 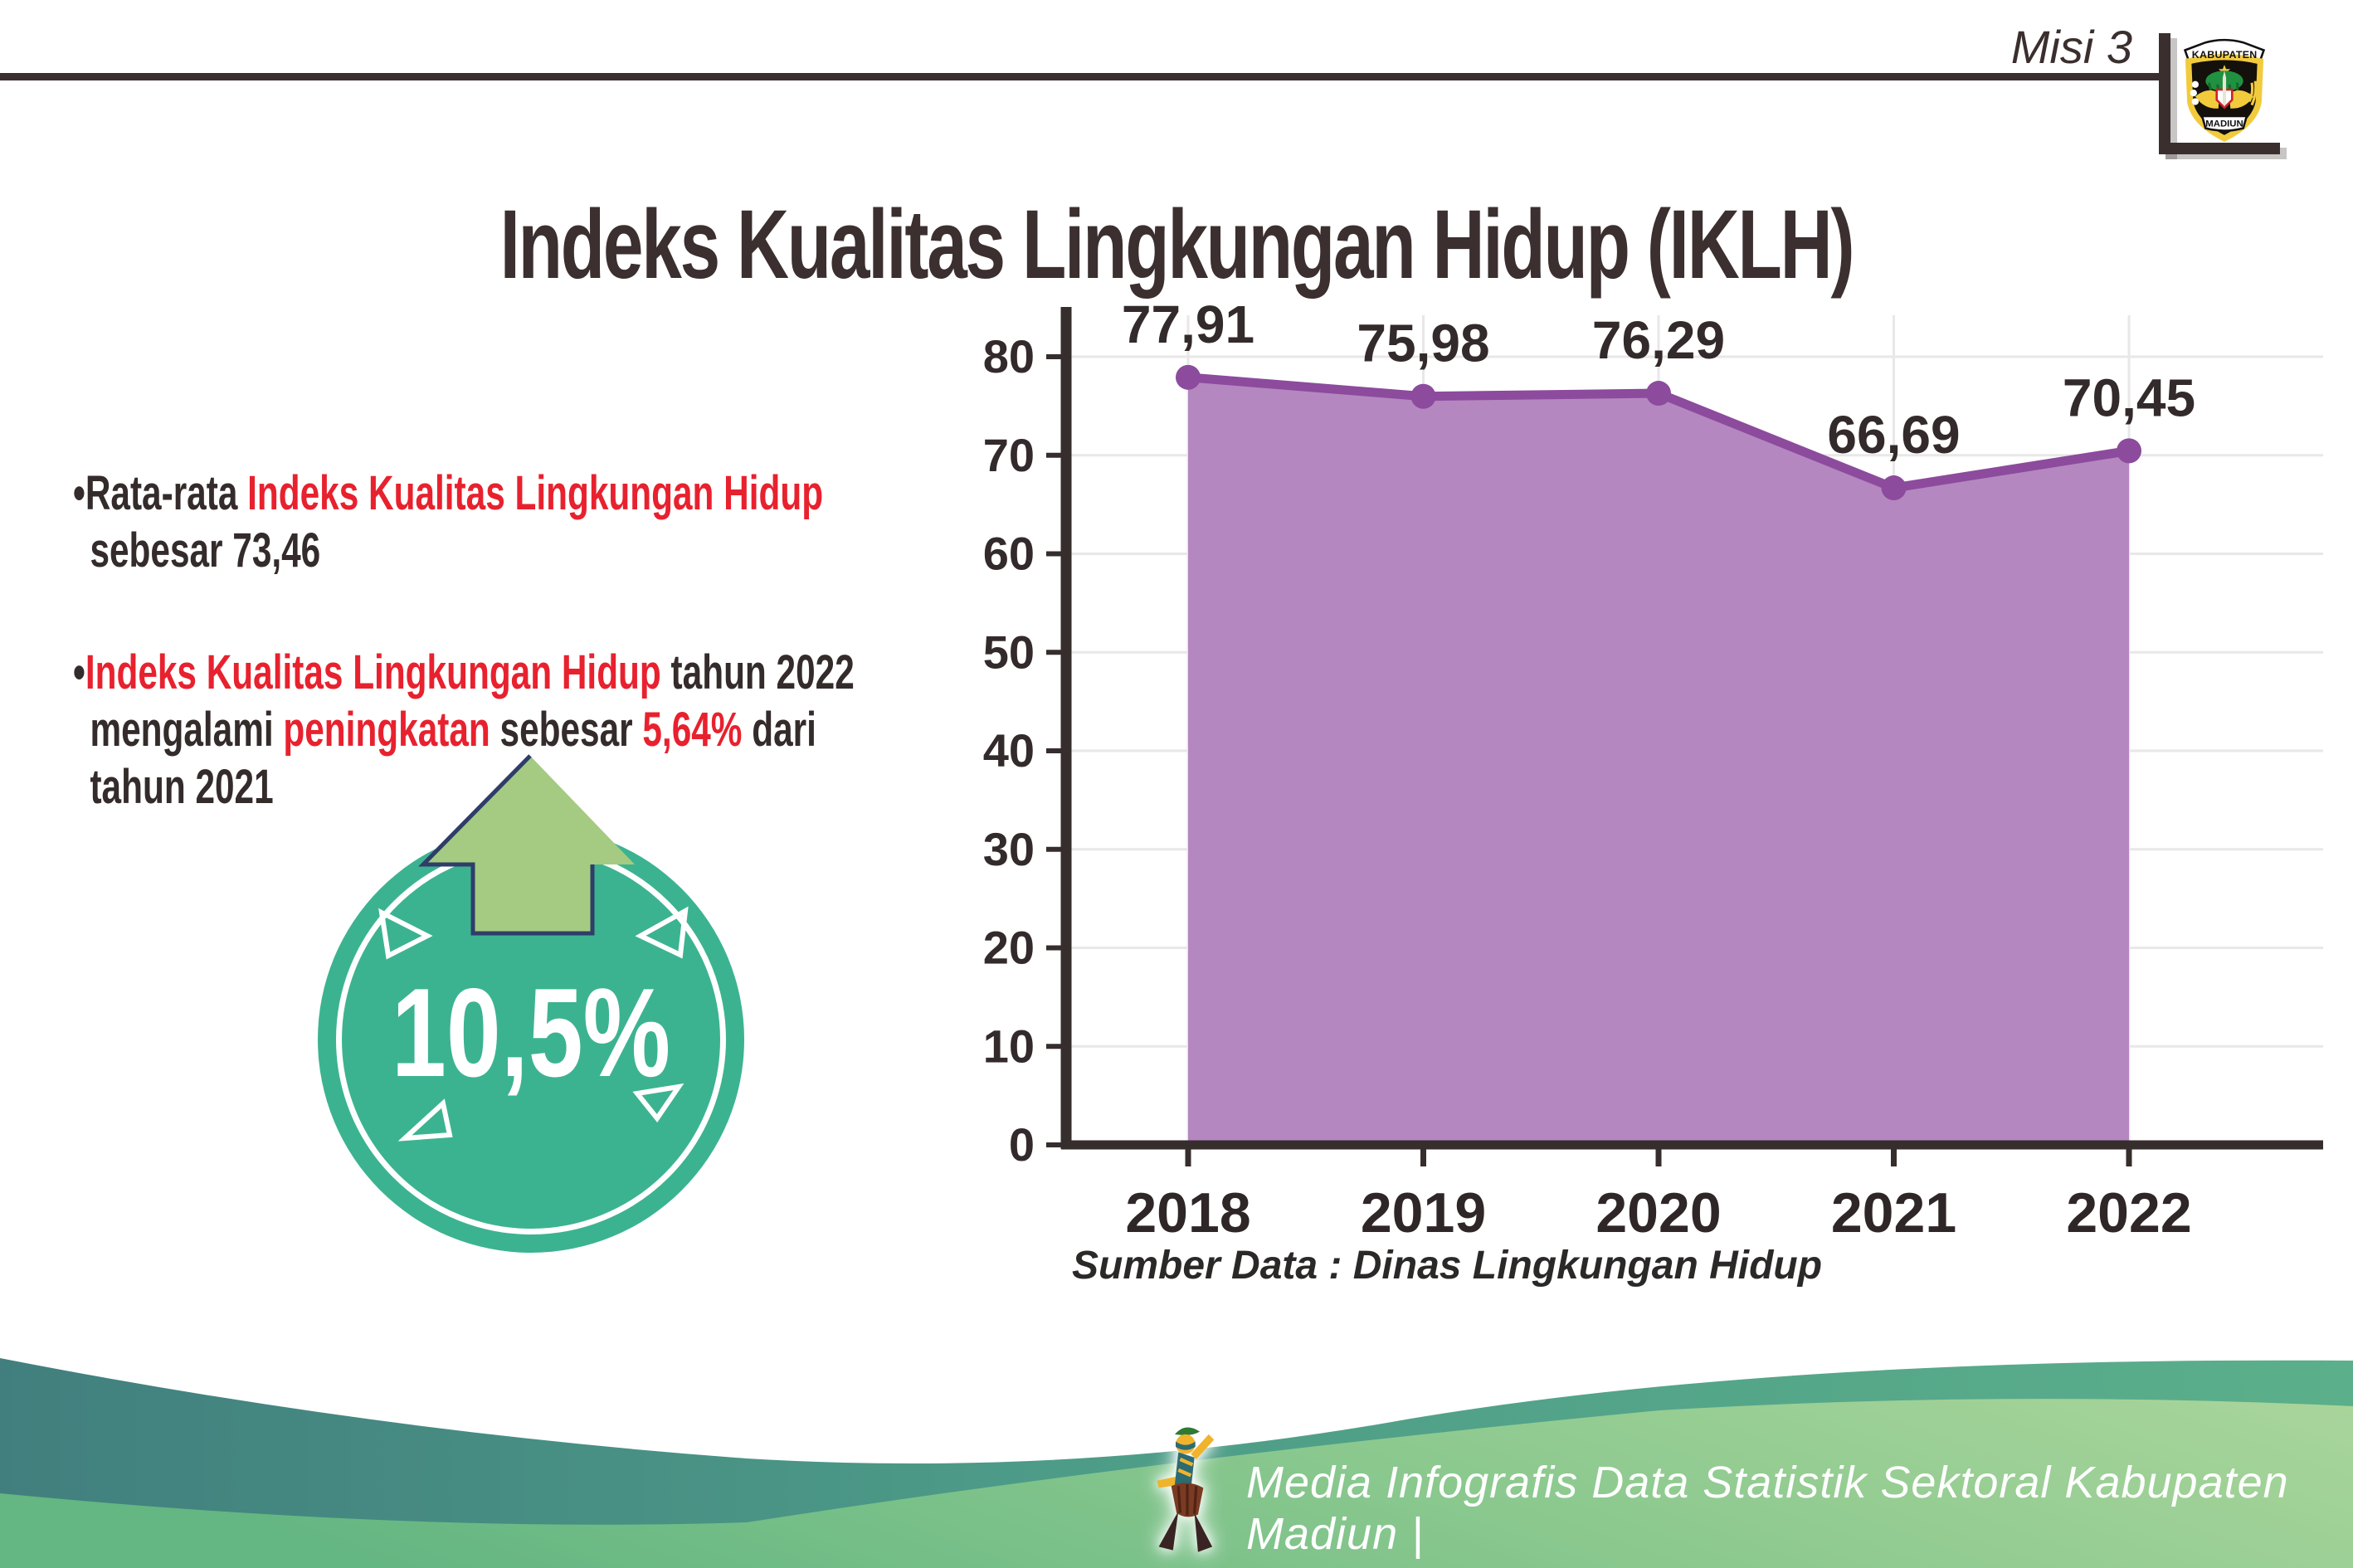 I want to click on bullet2-text3: sebesar, so click(x=566, y=730).